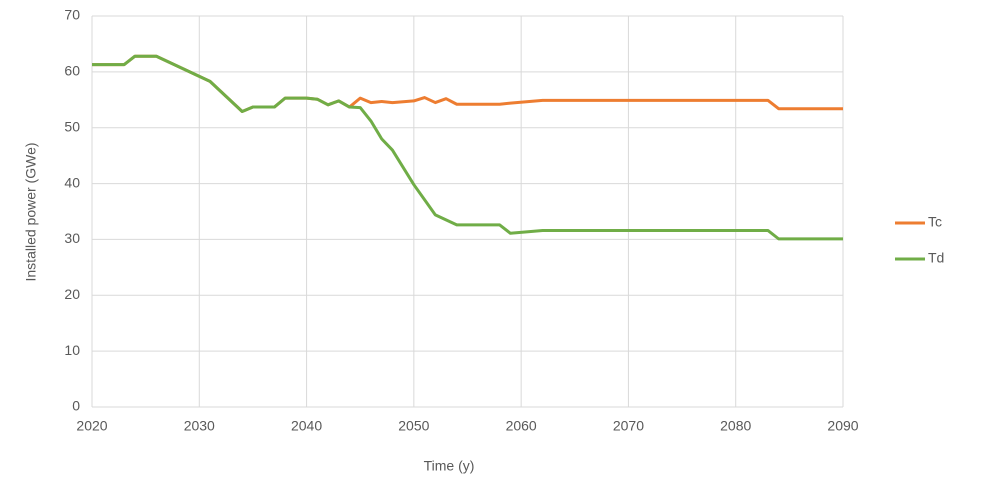  I want to click on x-tick-label: 2040, so click(306, 426).